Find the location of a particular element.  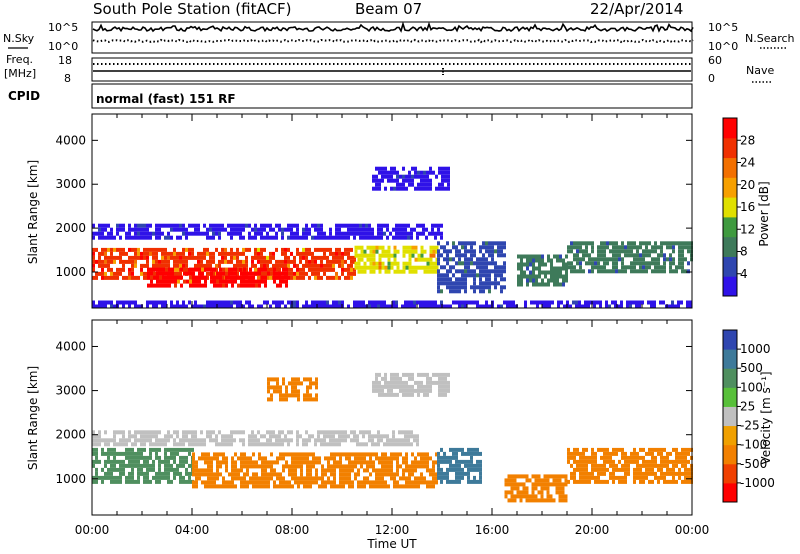

colorbar-swatch is located at coordinates (730, 246).